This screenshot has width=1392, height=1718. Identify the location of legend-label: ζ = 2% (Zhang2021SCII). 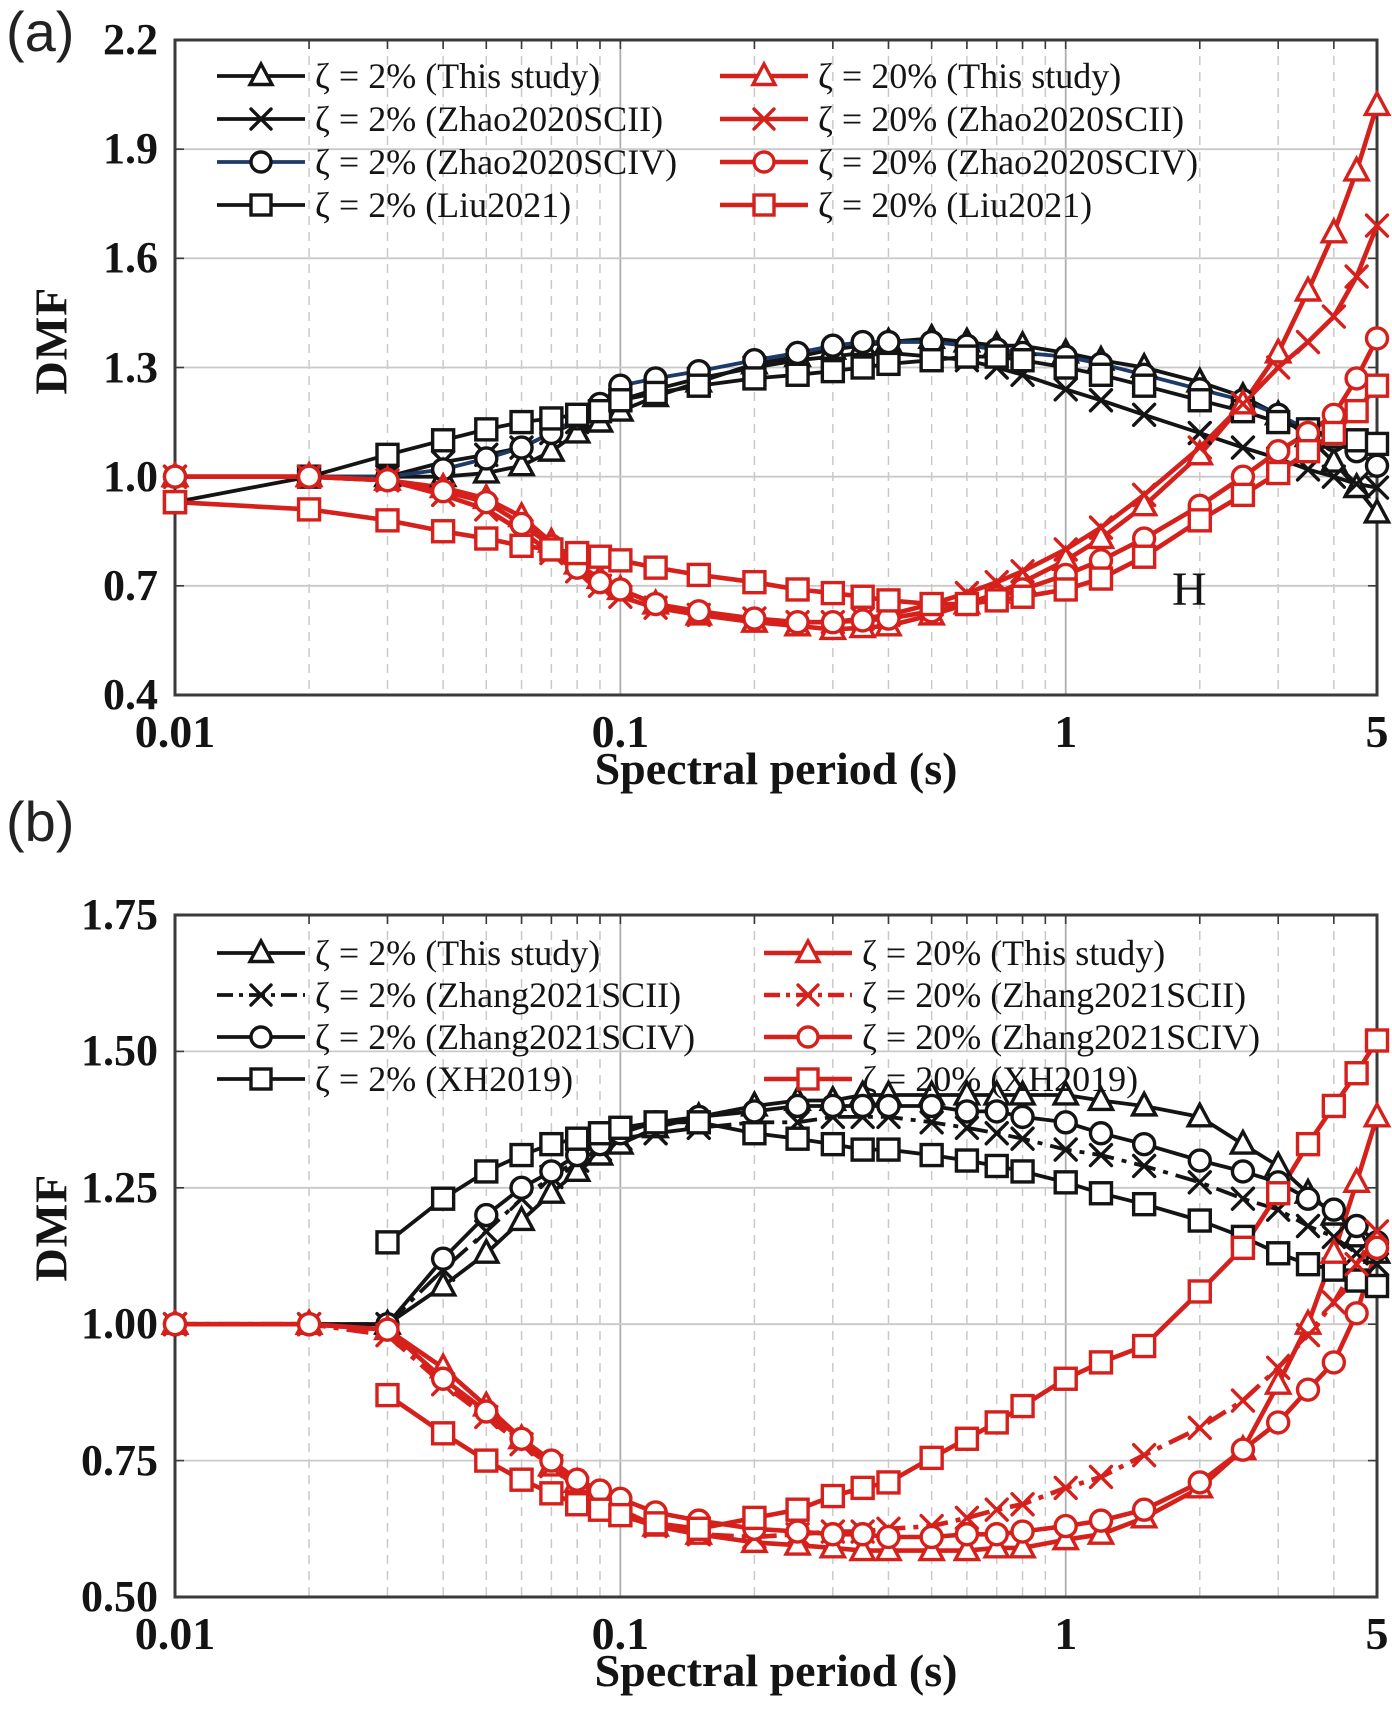
(498, 995).